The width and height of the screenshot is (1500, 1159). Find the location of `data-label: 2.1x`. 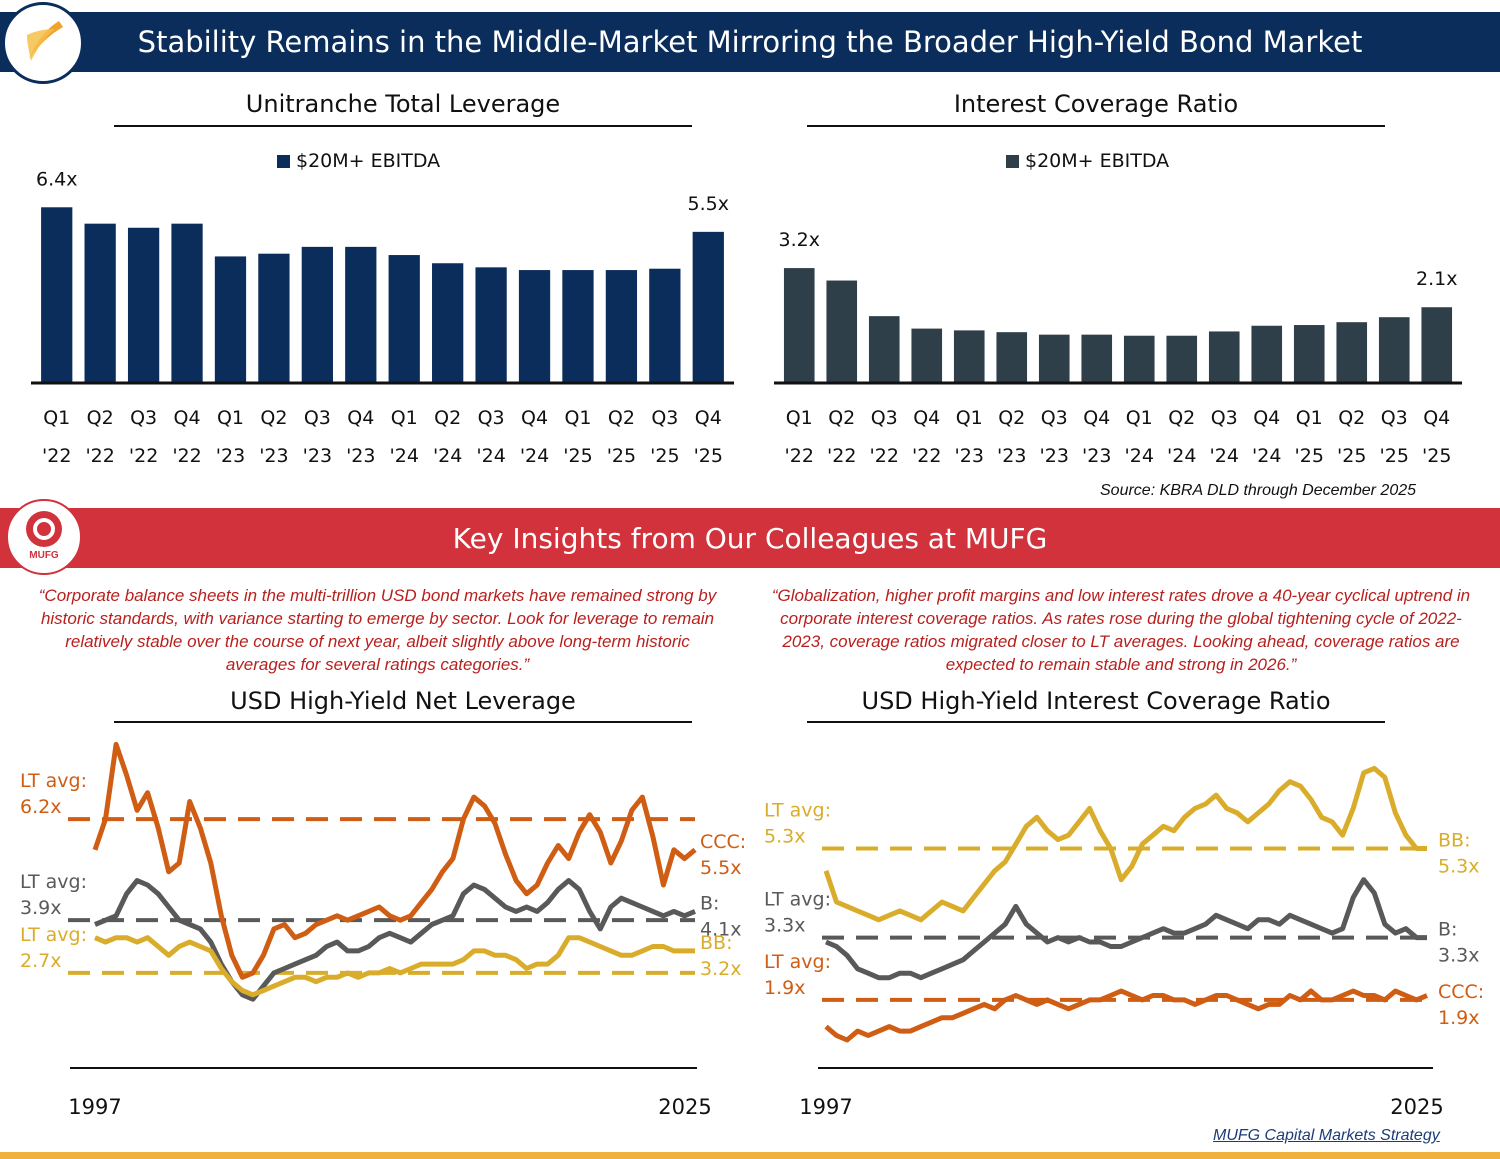

data-label: 2.1x is located at coordinates (1436, 279).